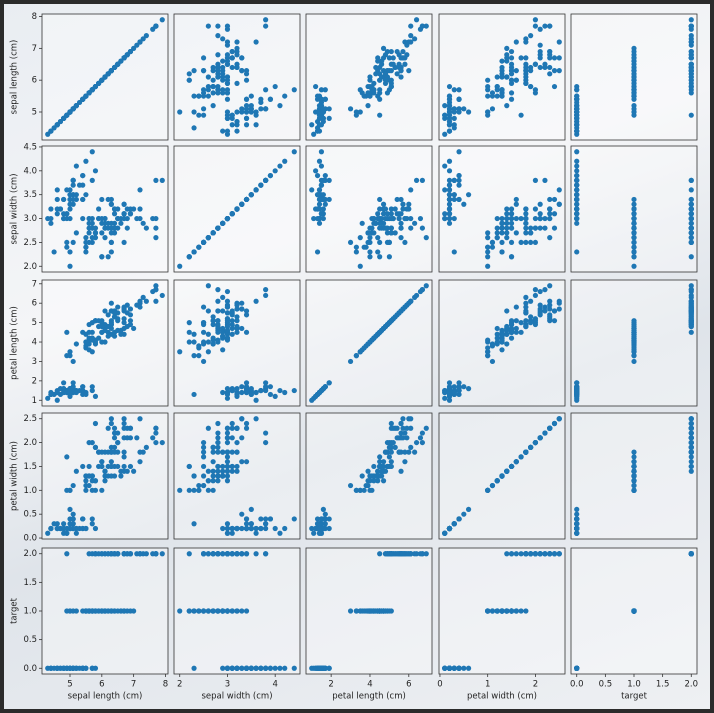  What do you see at coordinates (330, 685) in the screenshot?
I see `x-tick-label: 2` at bounding box center [330, 685].